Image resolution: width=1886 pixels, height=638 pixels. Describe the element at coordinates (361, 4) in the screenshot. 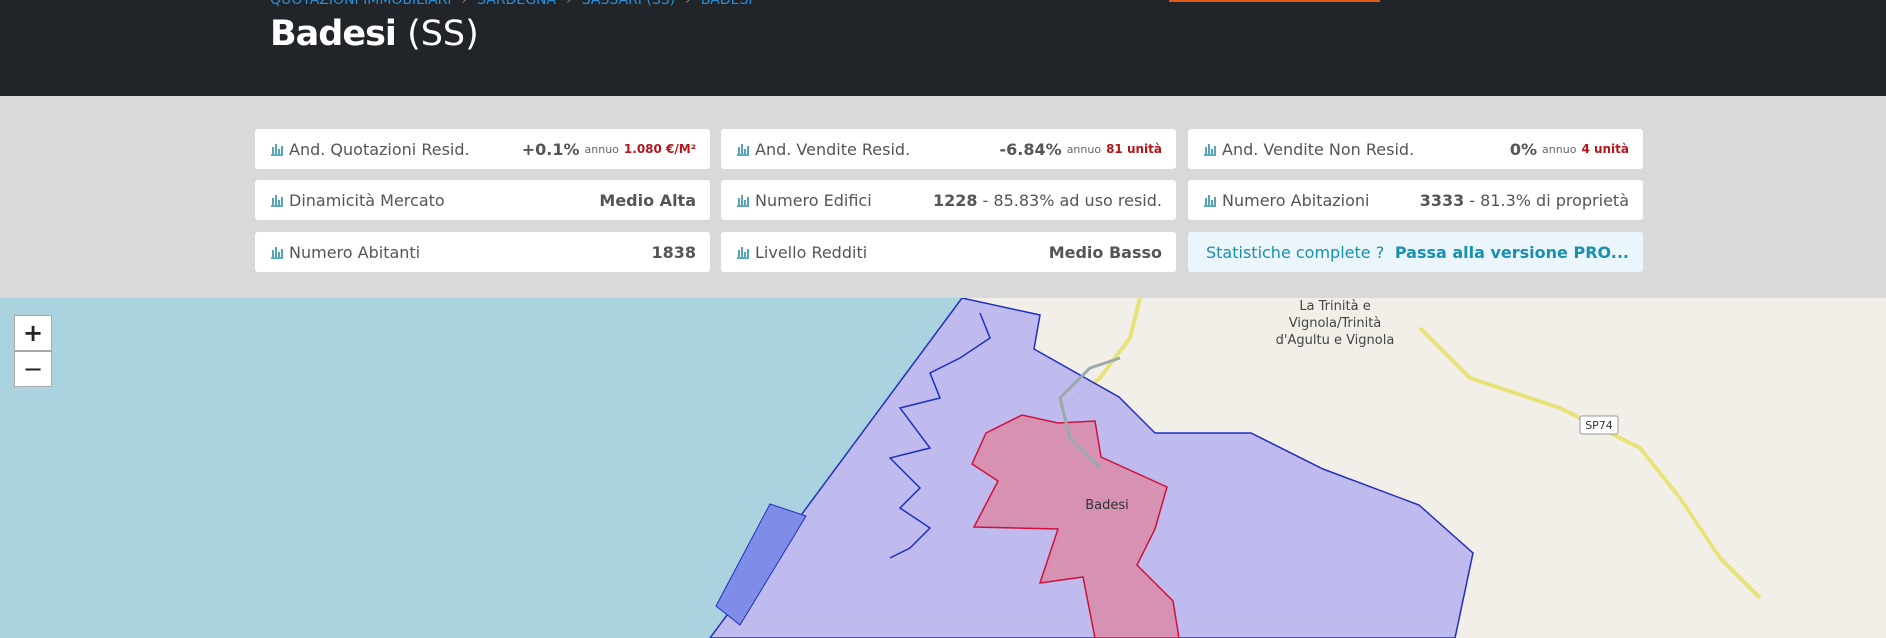

I see `breadcrumb-item: QUOTAZIONI IMMOBILIARI` at that location.